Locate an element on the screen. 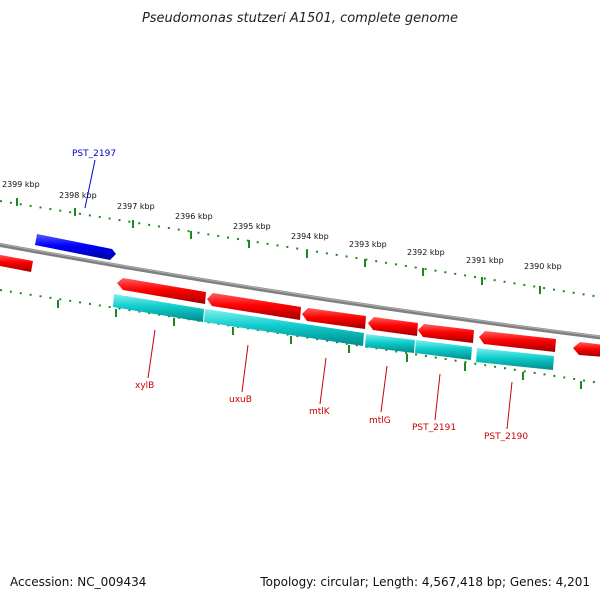 This screenshot has height=600, width=600. tick-label: 2397 kbp is located at coordinates (136, 206).